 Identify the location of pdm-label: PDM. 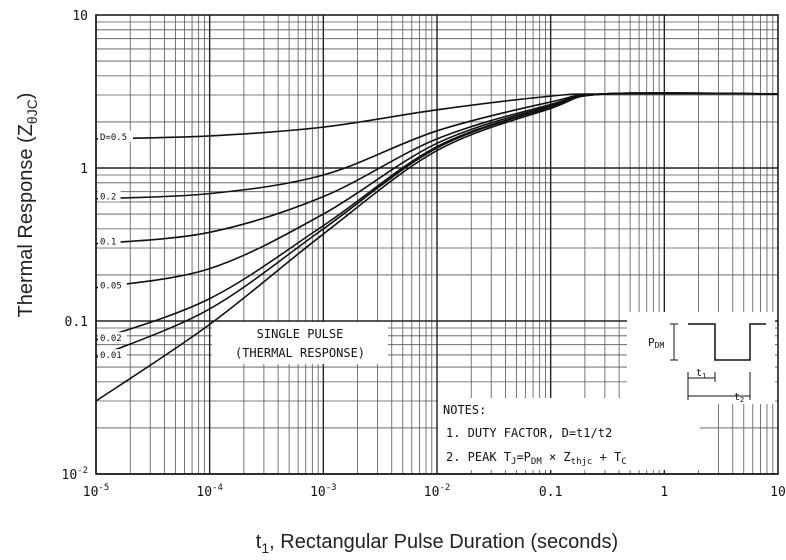
(656, 343).